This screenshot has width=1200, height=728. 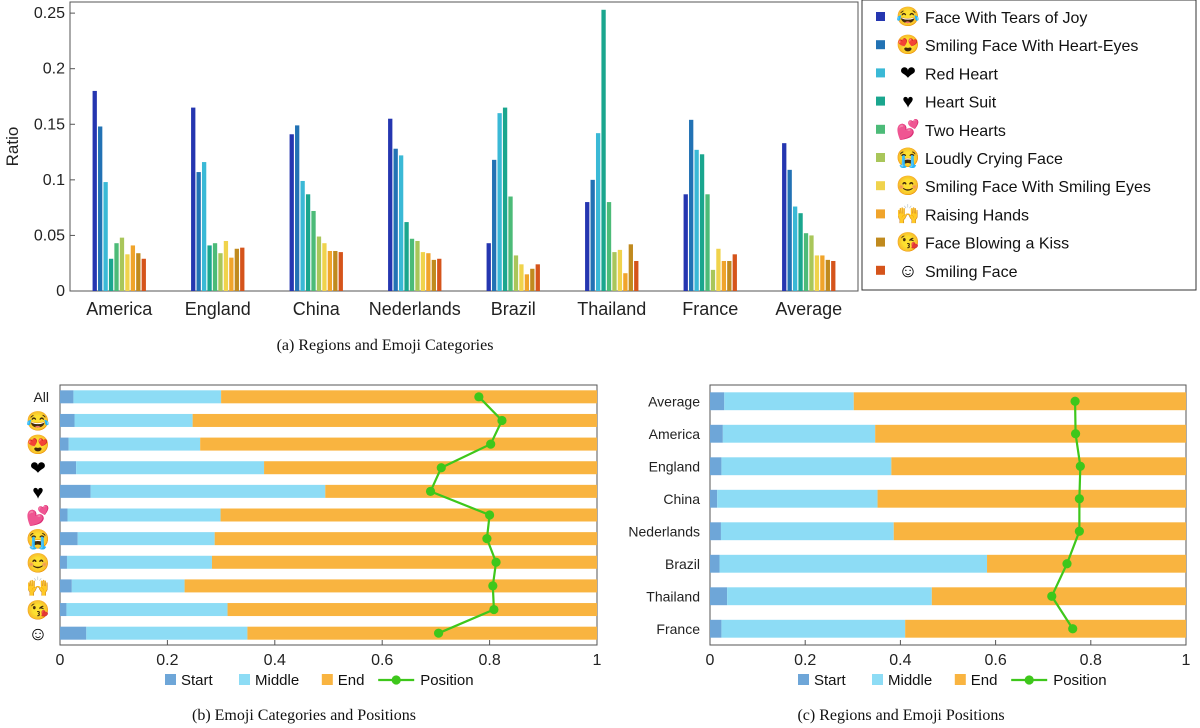 I want to click on plot-frame, so click(x=948, y=515).